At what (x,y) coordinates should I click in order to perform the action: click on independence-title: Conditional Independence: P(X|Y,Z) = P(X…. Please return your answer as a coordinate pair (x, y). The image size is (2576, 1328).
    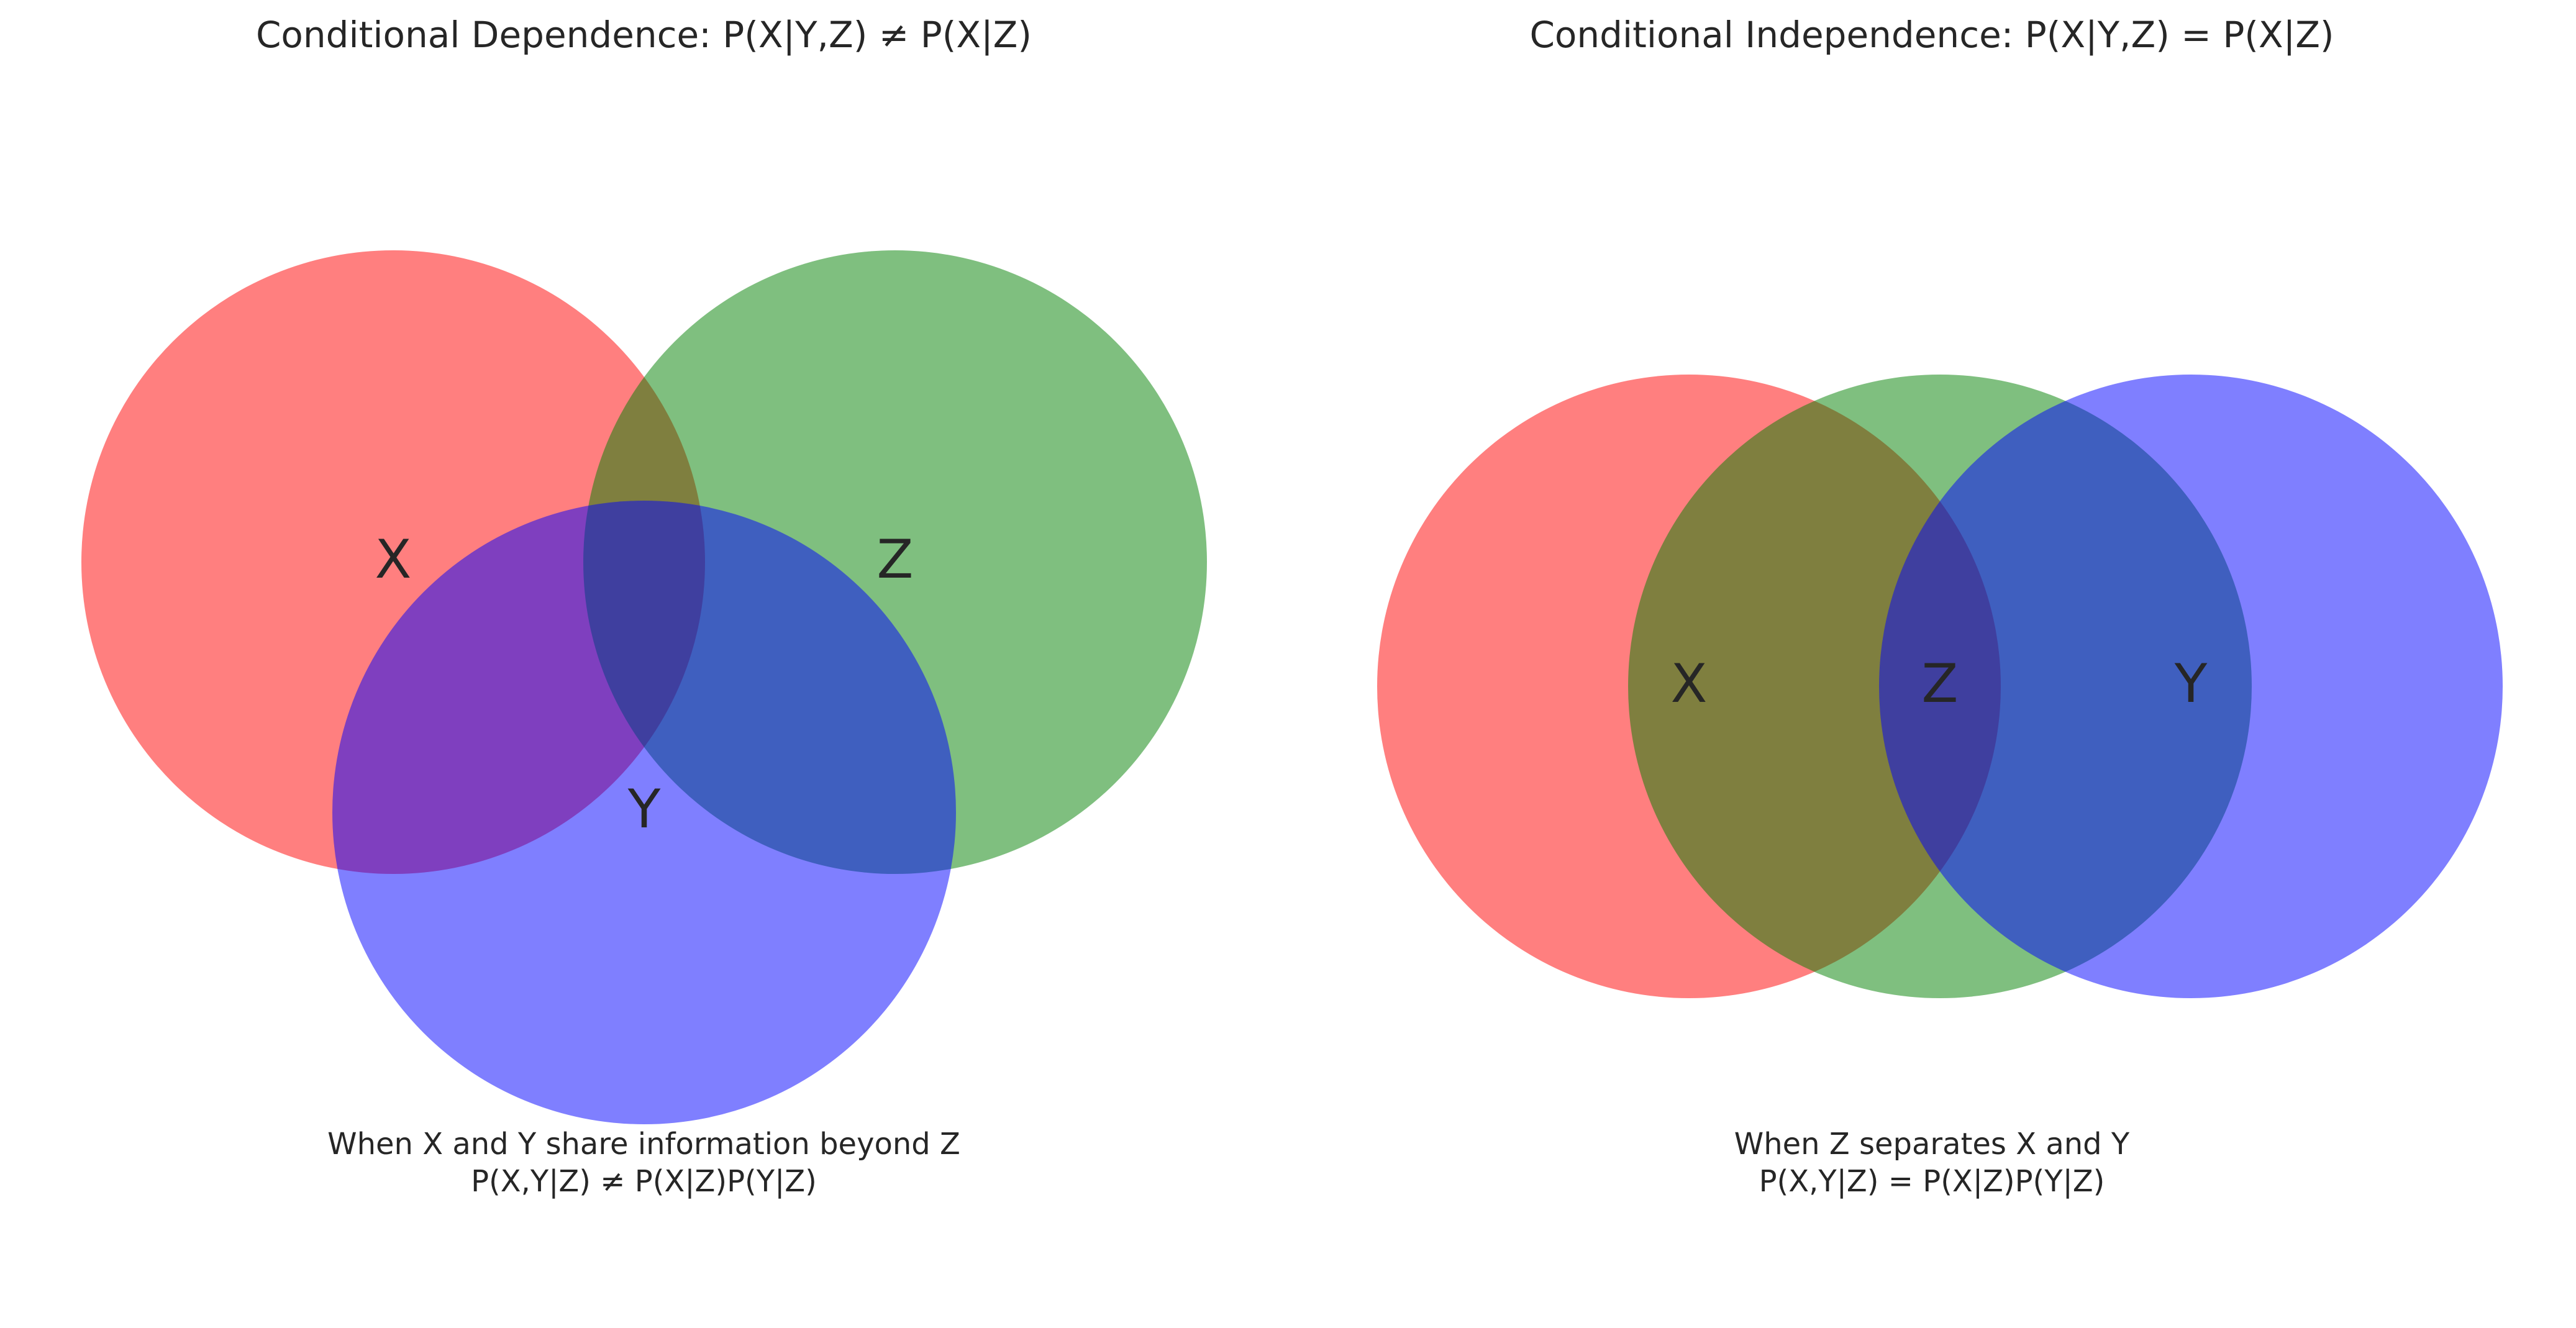
    Looking at the image, I should click on (1931, 35).